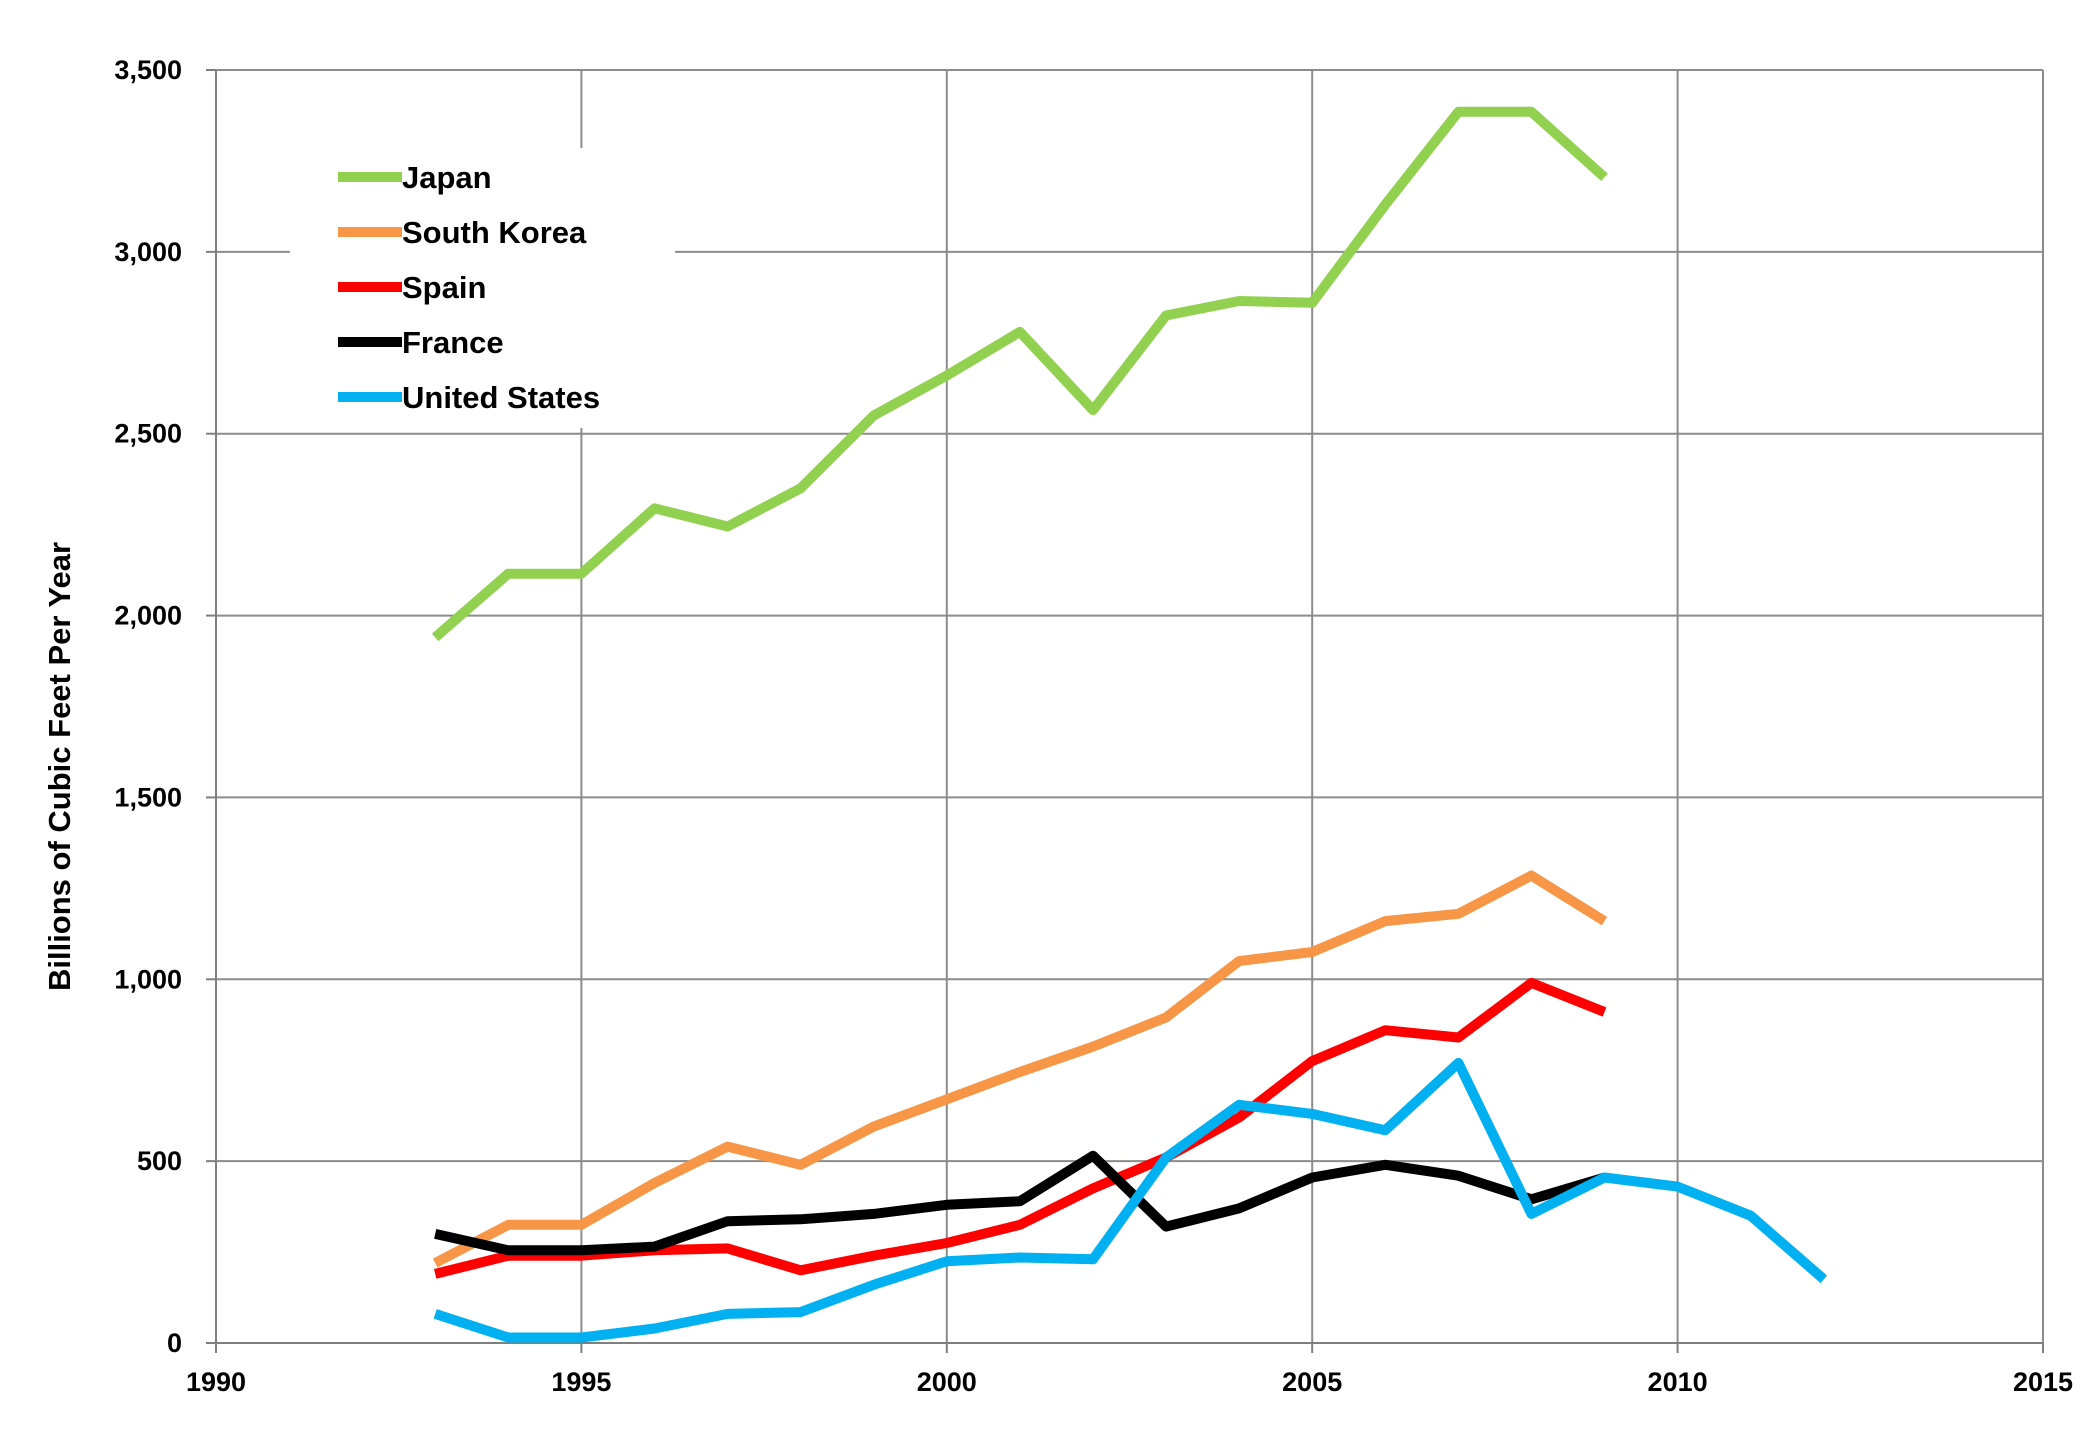 This screenshot has width=2100, height=1450. What do you see at coordinates (947, 1382) in the screenshot?
I see `x-tick-label: 2000` at bounding box center [947, 1382].